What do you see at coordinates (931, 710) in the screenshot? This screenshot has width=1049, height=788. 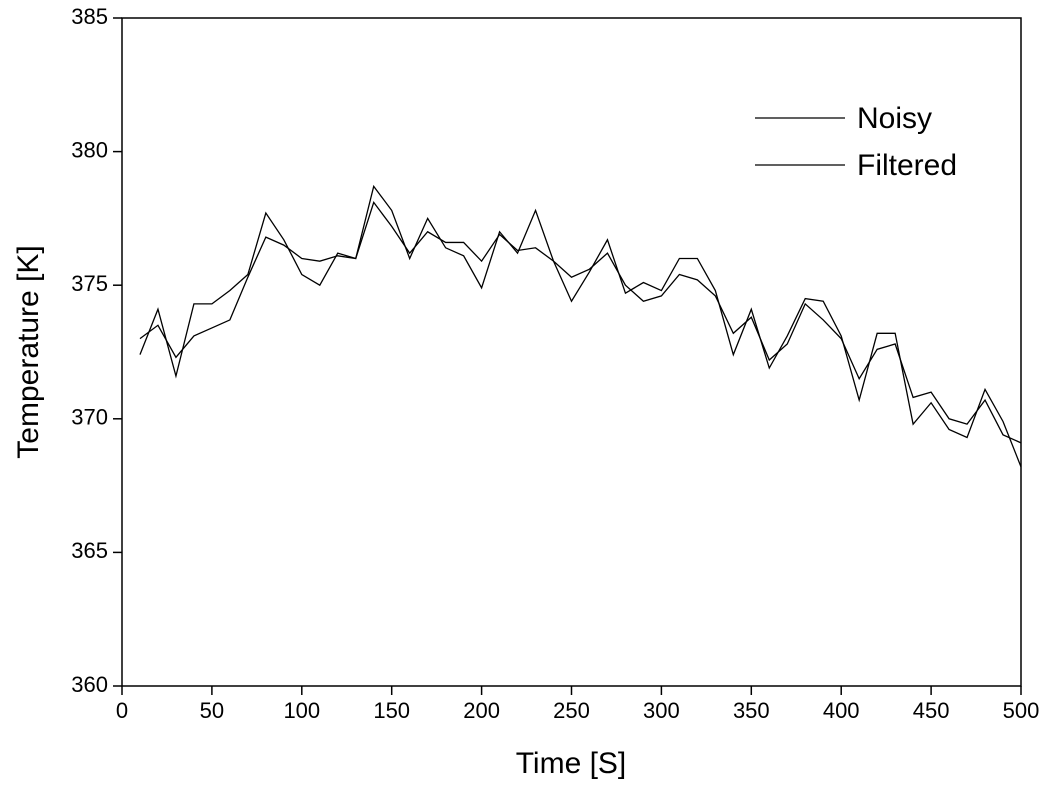 I see `x-tick-label: 450` at bounding box center [931, 710].